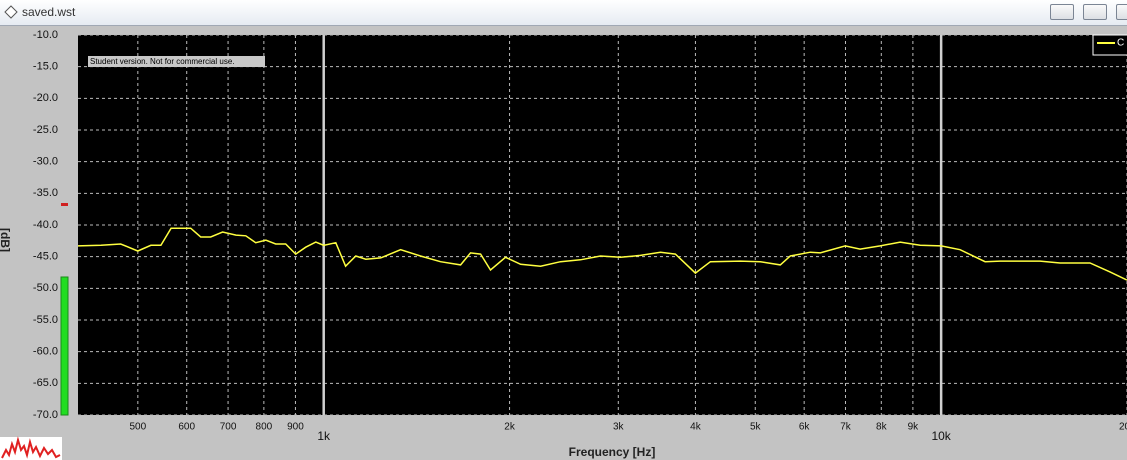 The height and width of the screenshot is (460, 1127). Describe the element at coordinates (45, 320) in the screenshot. I see `y-tick-label: -55.0` at that location.